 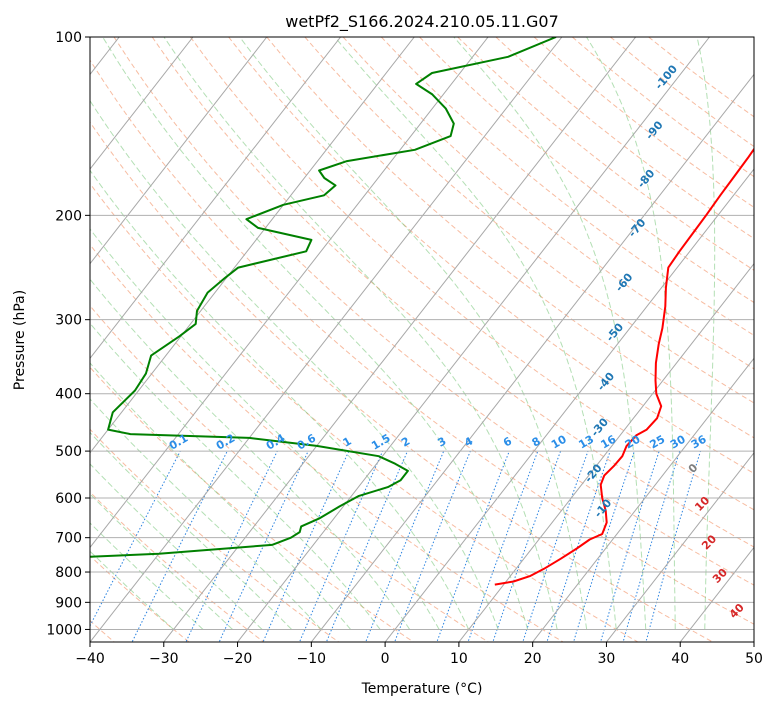 I want to click on x-tick-label: −40, so click(x=90, y=659).